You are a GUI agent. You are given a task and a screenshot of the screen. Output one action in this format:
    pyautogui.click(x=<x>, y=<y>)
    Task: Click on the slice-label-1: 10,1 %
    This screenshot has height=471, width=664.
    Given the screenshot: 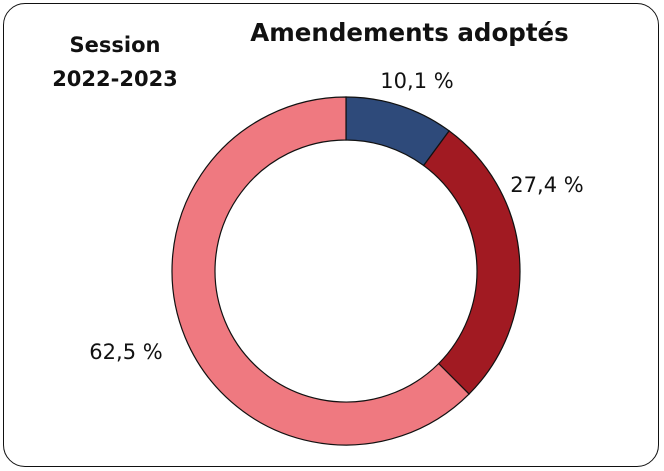 What is the action you would take?
    pyautogui.click(x=416, y=81)
    